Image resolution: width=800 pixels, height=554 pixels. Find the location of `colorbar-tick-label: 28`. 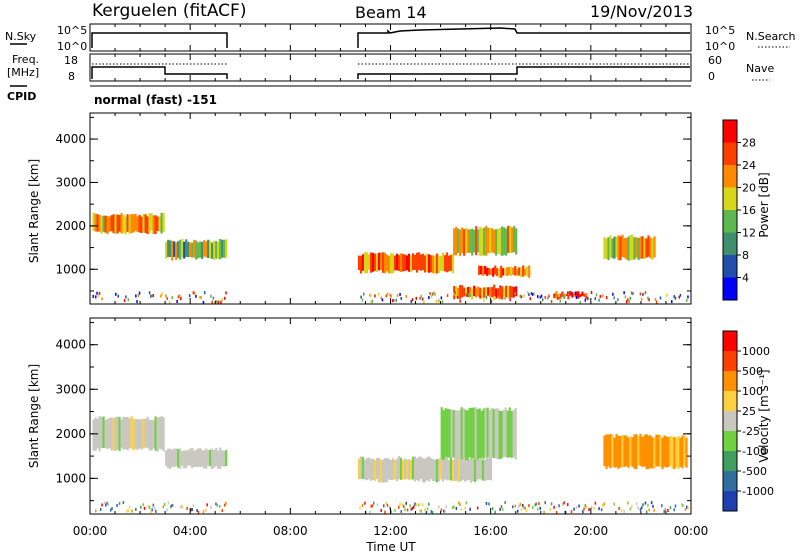

colorbar-tick-label: 28 is located at coordinates (749, 143).